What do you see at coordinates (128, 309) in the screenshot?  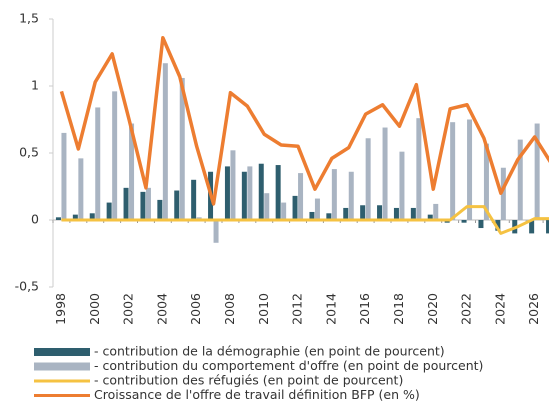 I see `x-tick-label: 2002` at bounding box center [128, 309].